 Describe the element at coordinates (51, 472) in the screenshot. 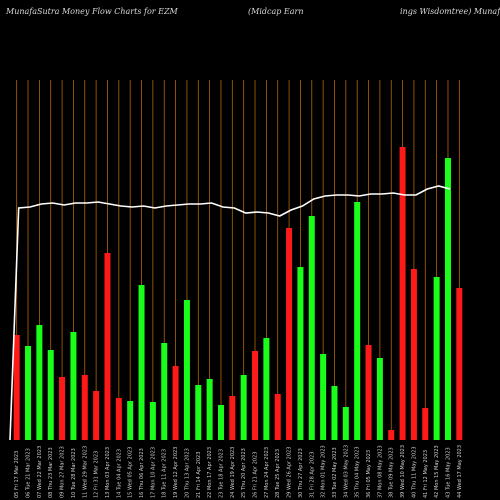

I see `x-tick-label: 08 Thu 23 Mar 2023` at that location.